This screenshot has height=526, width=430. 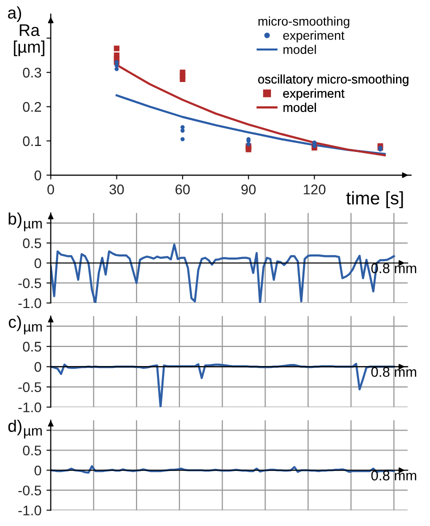 What do you see at coordinates (50, 189) in the screenshot?
I see `x-tick-label: 0` at bounding box center [50, 189].